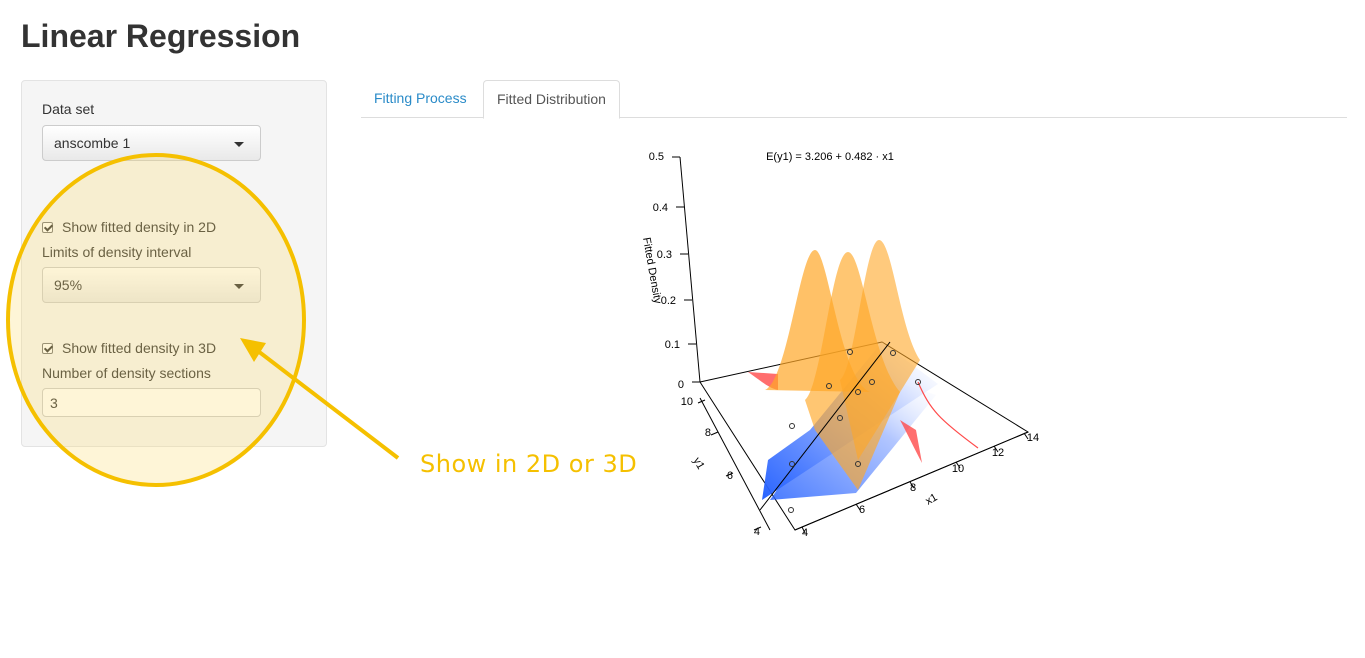 This screenshot has height=658, width=1365. Describe the element at coordinates (551, 99) in the screenshot. I see `tab-fitted-distribution: Fitted Distribution` at that location.